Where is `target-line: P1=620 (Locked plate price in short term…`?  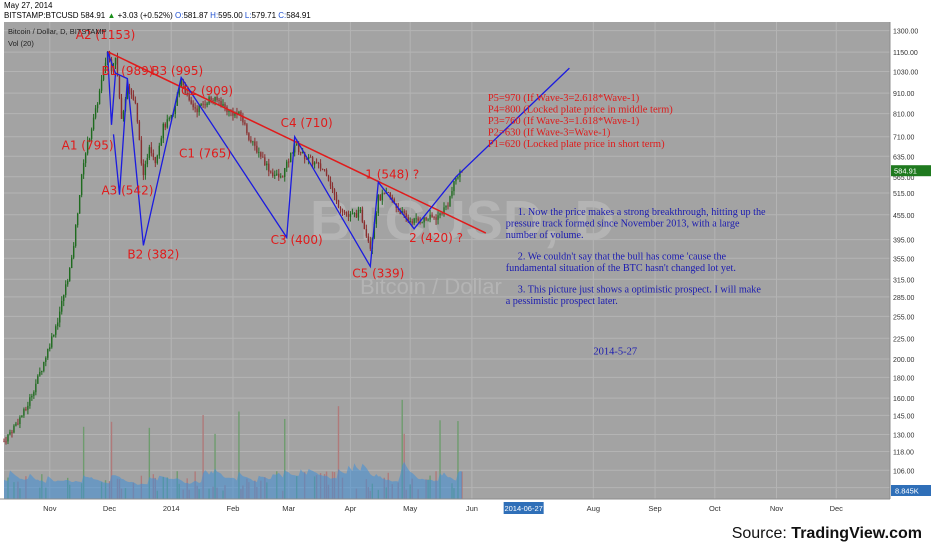 target-line: P1=620 (Locked plate price in short term… is located at coordinates (576, 144).